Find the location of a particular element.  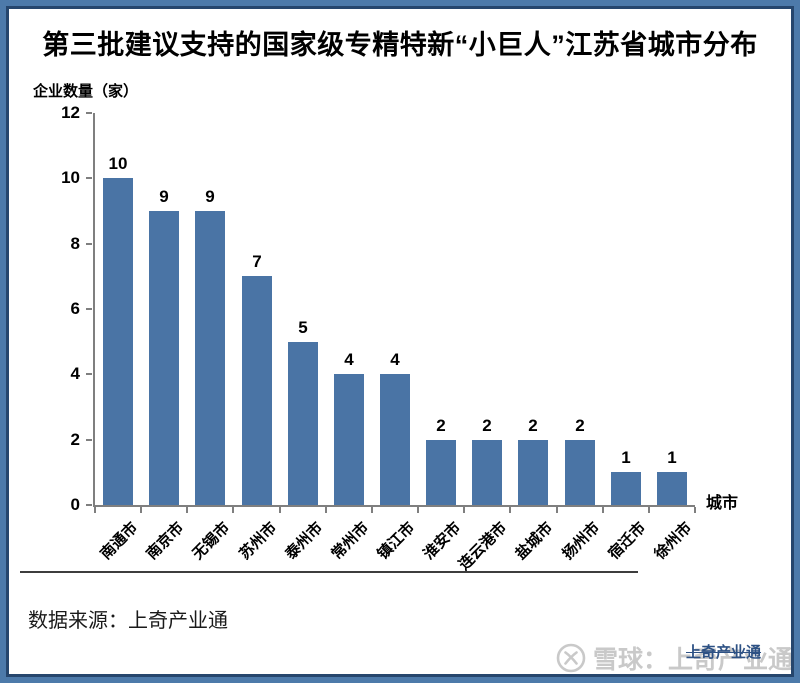

divider-line is located at coordinates (329, 572).